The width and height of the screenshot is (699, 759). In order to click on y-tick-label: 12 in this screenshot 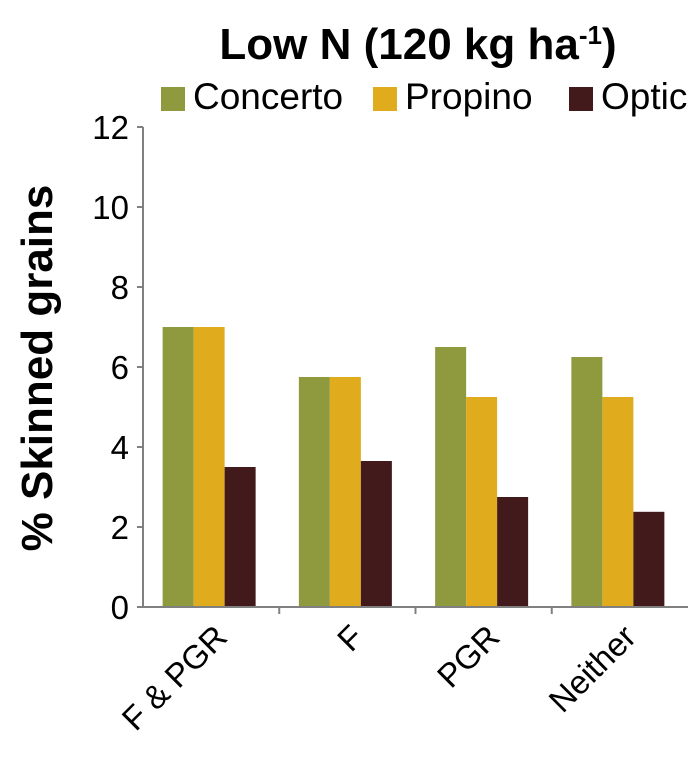, I will do `click(110, 127)`.